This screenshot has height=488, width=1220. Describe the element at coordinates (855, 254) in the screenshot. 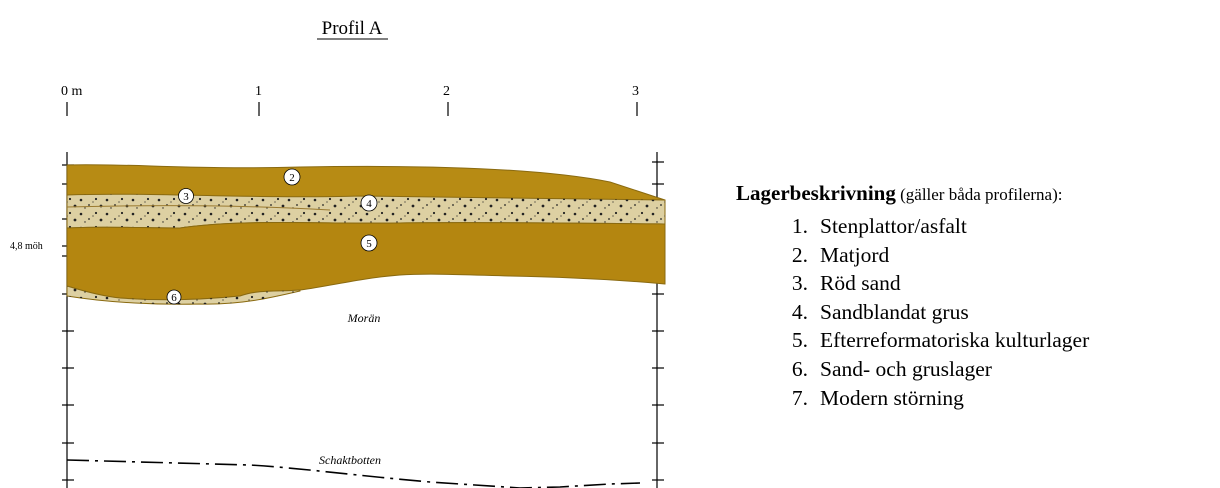

I see `legend-item-label: Matjord` at that location.